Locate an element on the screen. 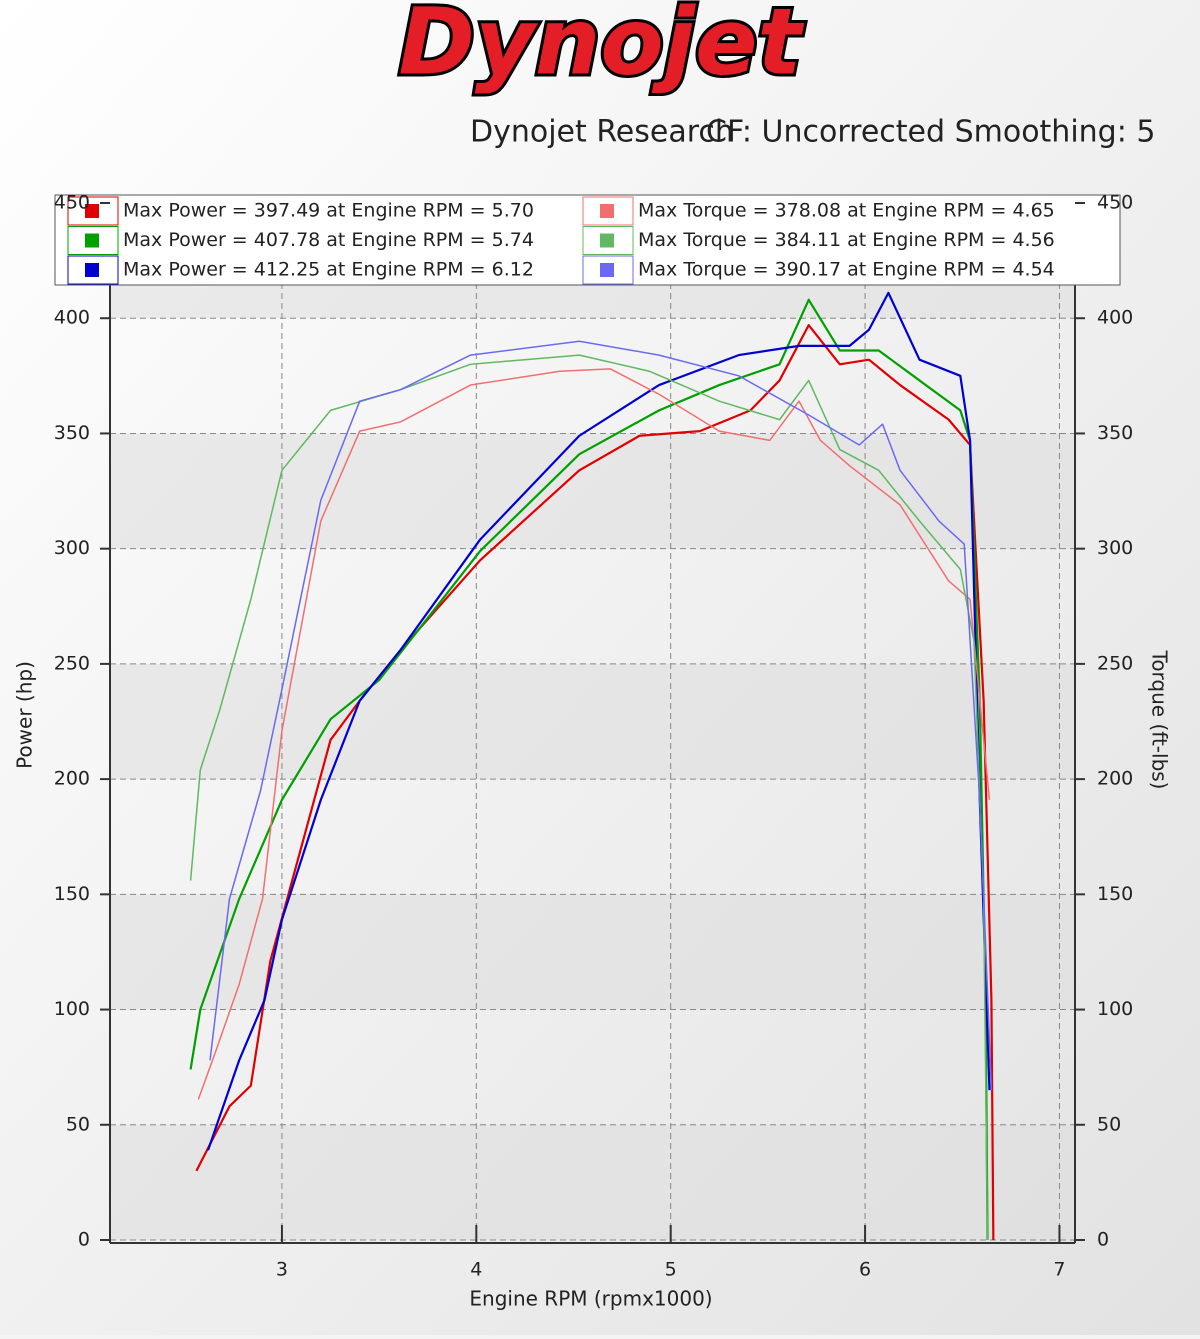  y-tick-label: 250 is located at coordinates (72, 663).